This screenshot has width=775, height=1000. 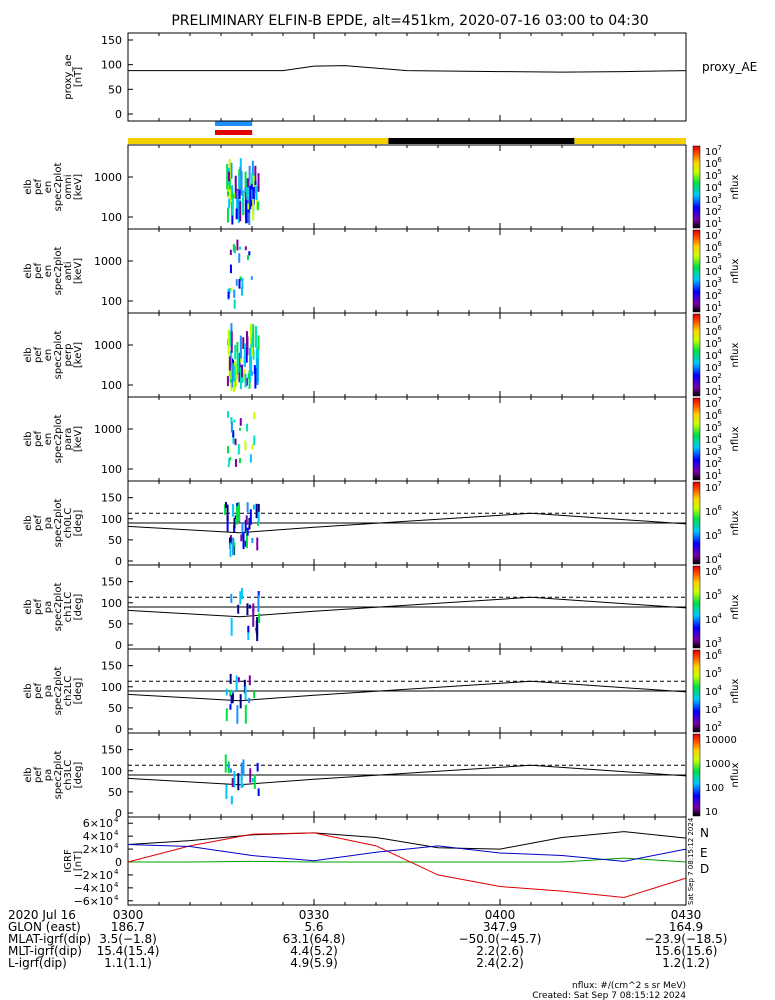 I want to click on science-interval-blue, so click(x=234, y=123).